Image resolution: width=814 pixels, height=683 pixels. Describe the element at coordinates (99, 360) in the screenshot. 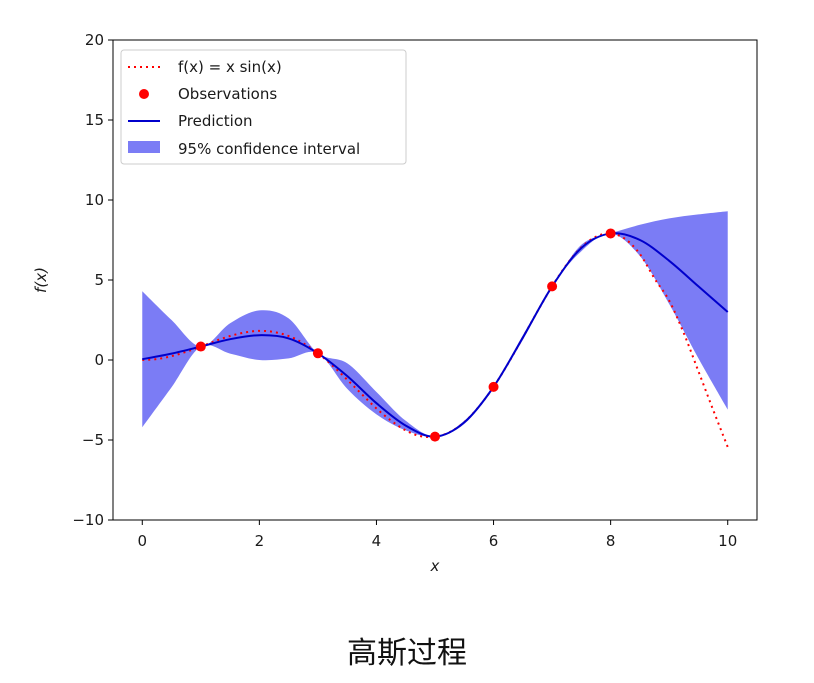

I see `y-tick-label: 0` at that location.